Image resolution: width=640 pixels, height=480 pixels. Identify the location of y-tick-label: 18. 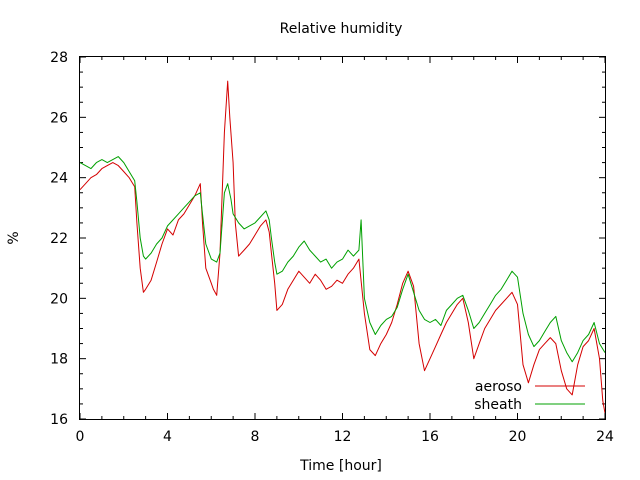
(59, 360).